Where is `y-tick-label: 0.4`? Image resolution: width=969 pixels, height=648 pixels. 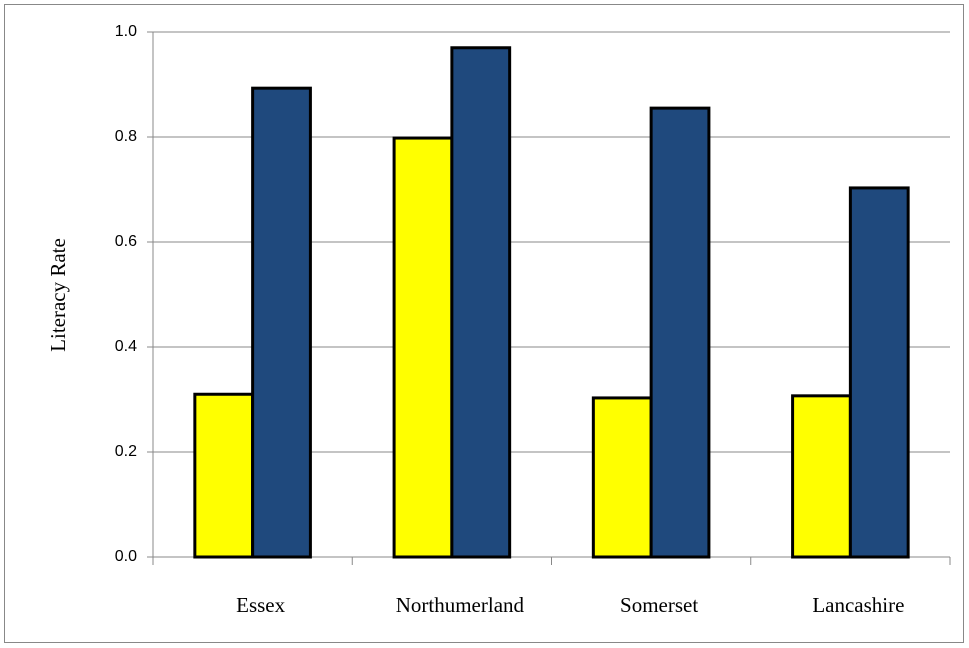
y-tick-label: 0.4 is located at coordinates (126, 346).